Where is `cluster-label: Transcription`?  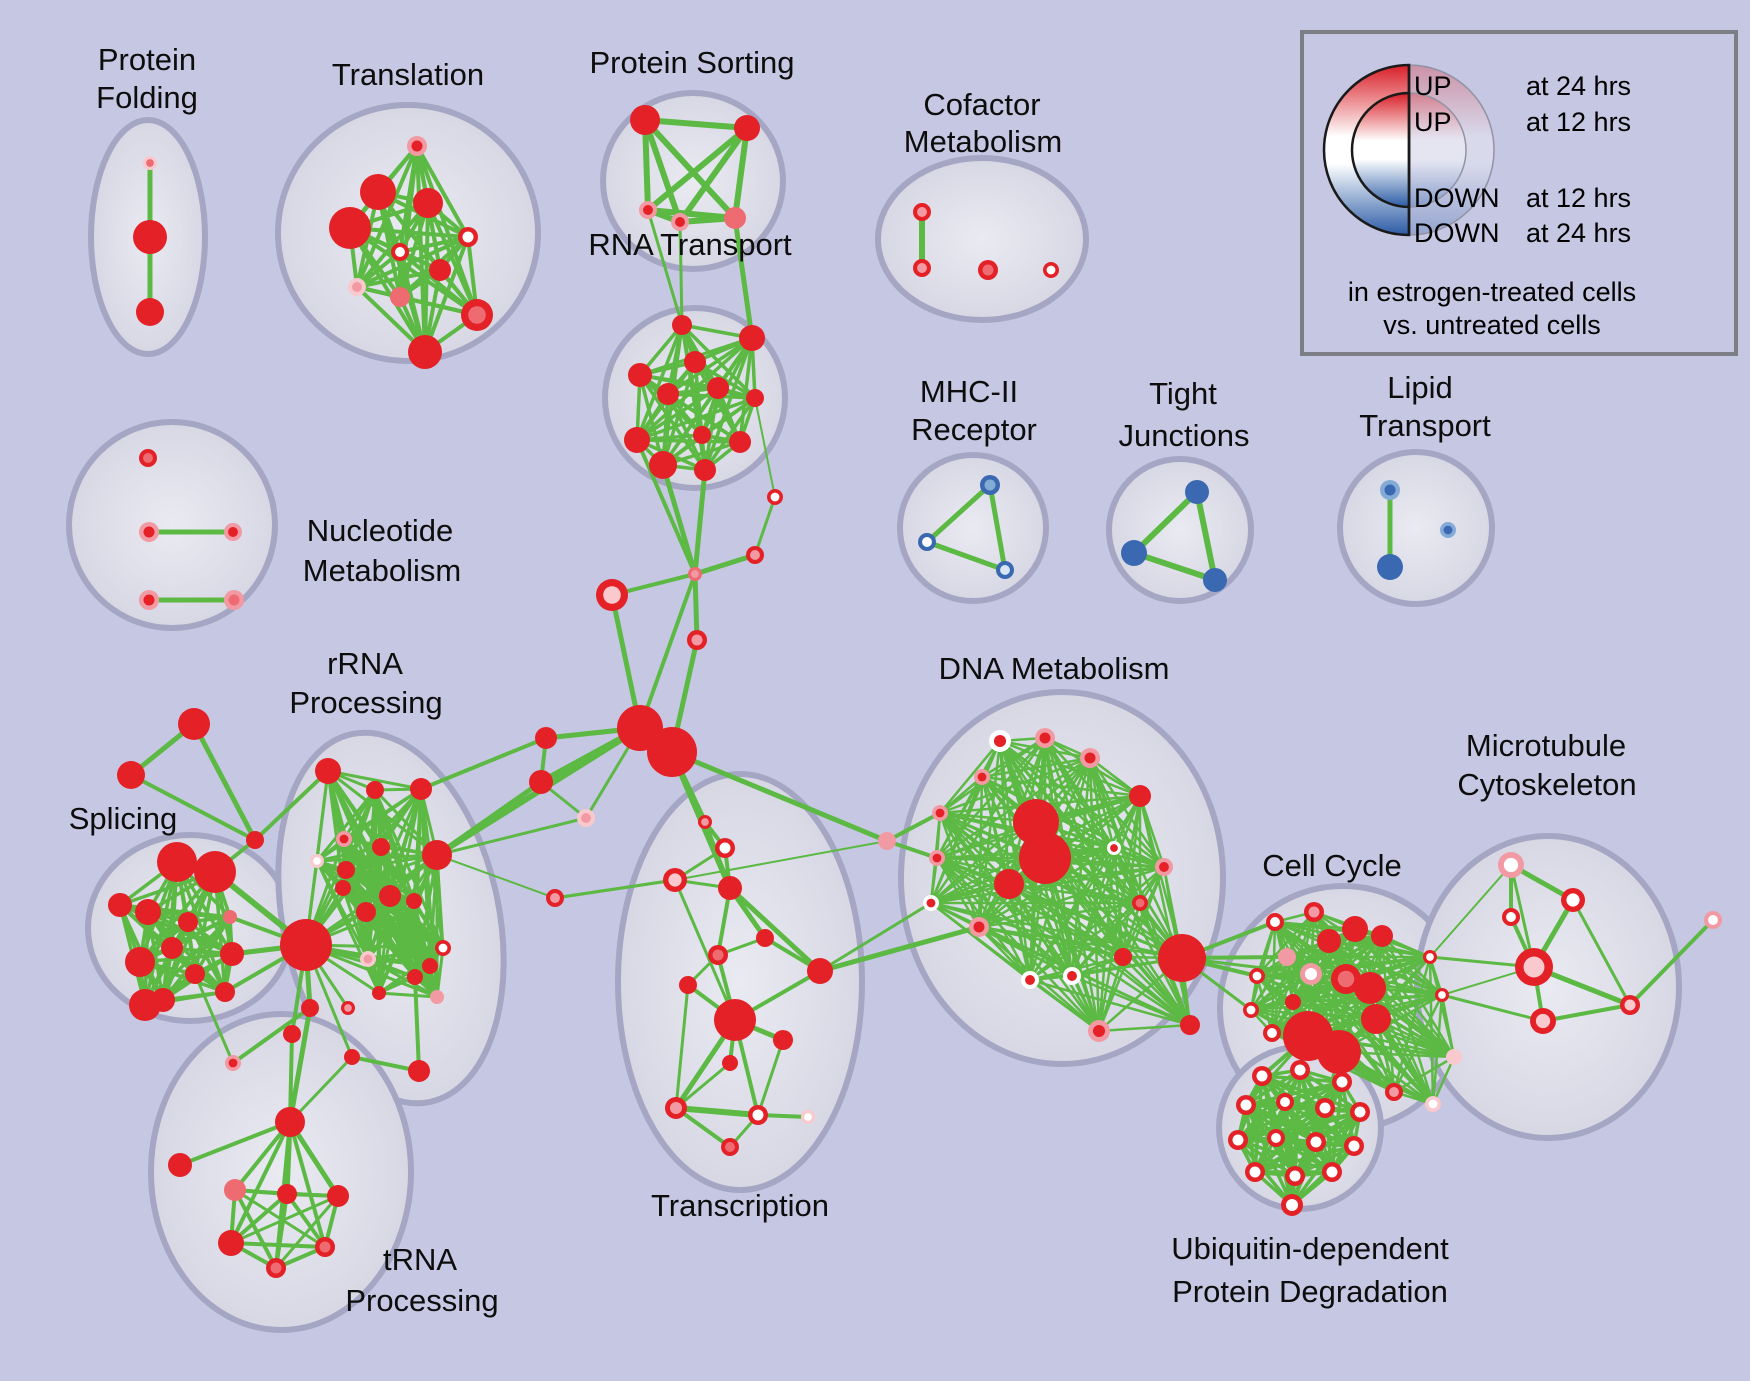 cluster-label: Transcription is located at coordinates (740, 1205).